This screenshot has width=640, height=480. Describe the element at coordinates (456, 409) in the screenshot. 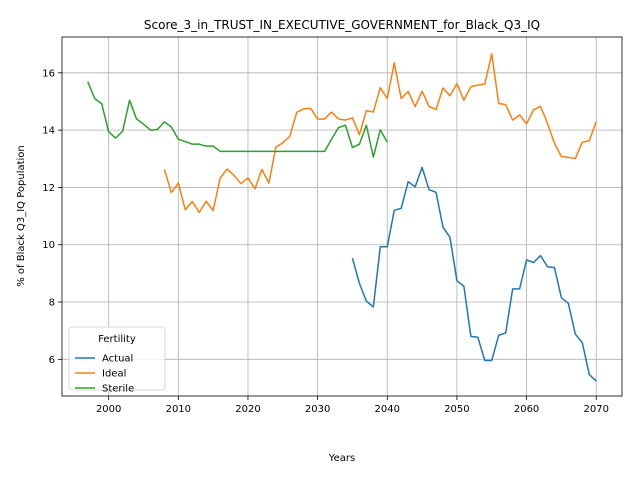

I see `x-tick-label: 2050` at that location.